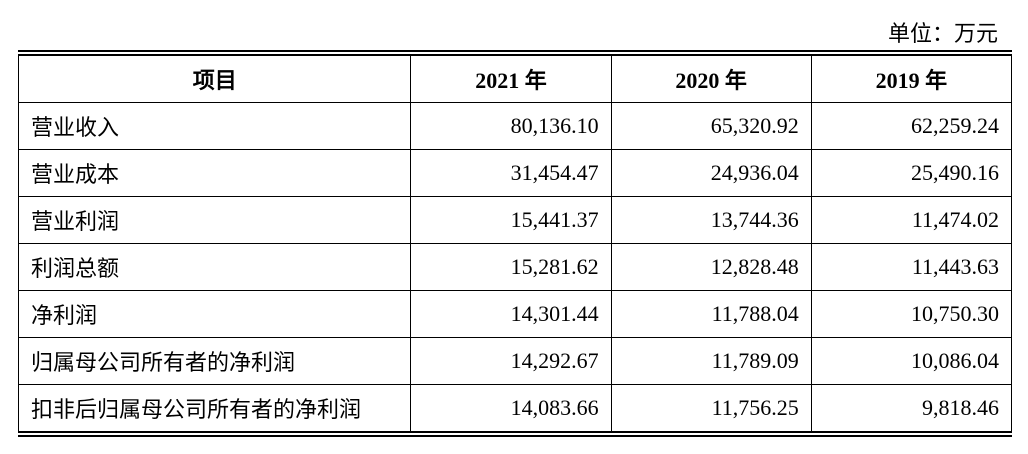 The image size is (1028, 454). Describe the element at coordinates (511, 267) in the screenshot. I see `value-cell: 15,281.62` at that location.